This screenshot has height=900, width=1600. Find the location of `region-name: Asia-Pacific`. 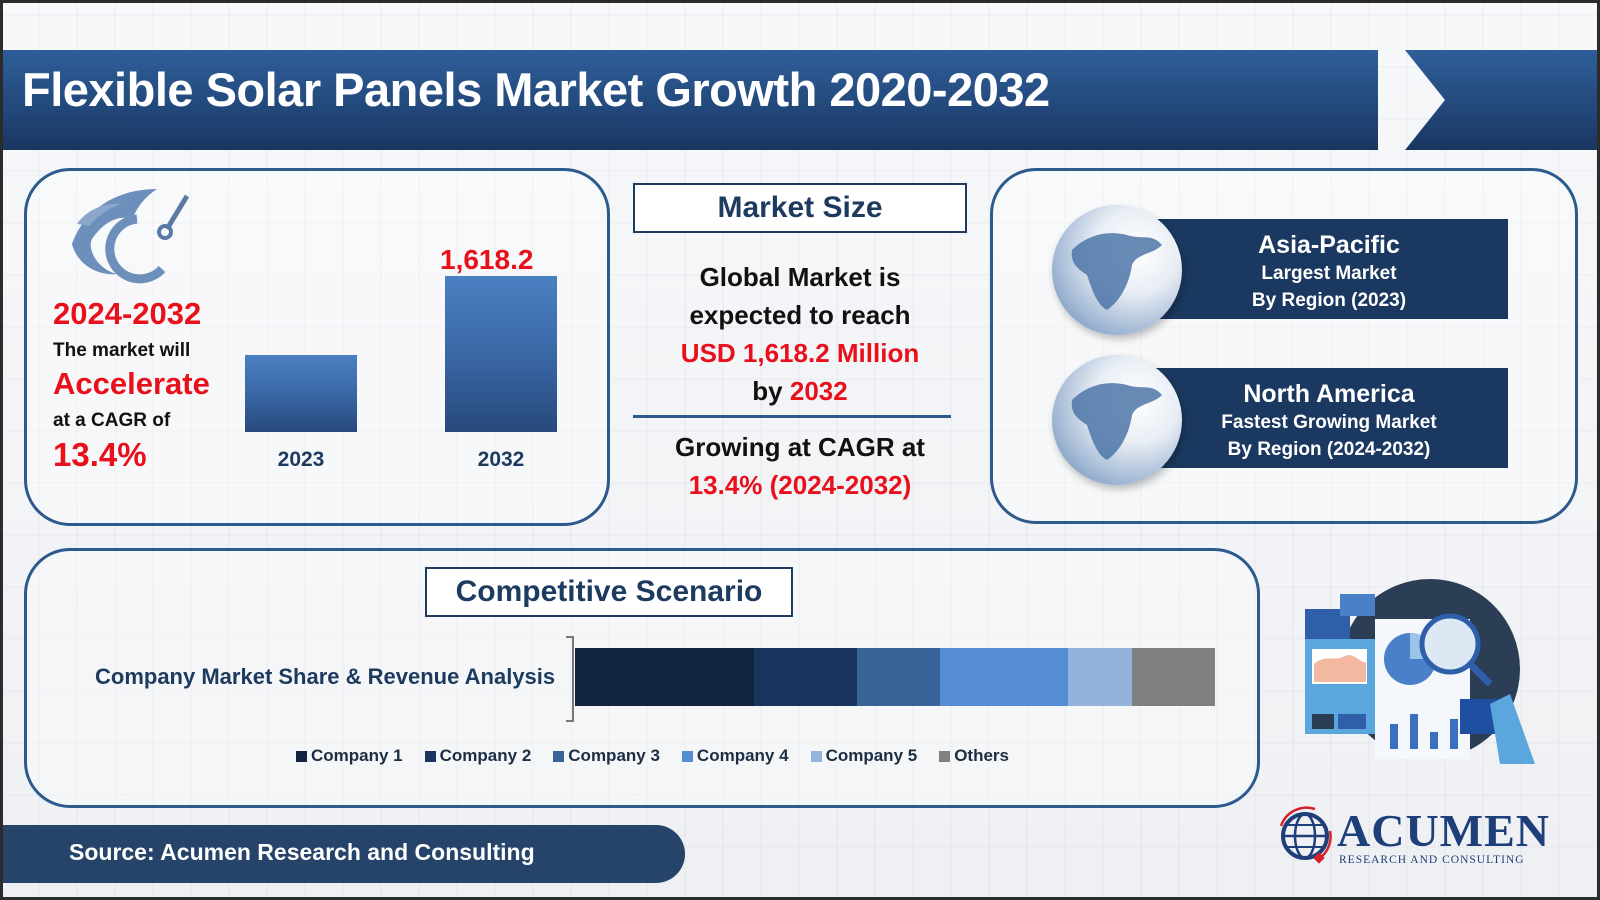

region-name: Asia-Pacific is located at coordinates (1329, 245).